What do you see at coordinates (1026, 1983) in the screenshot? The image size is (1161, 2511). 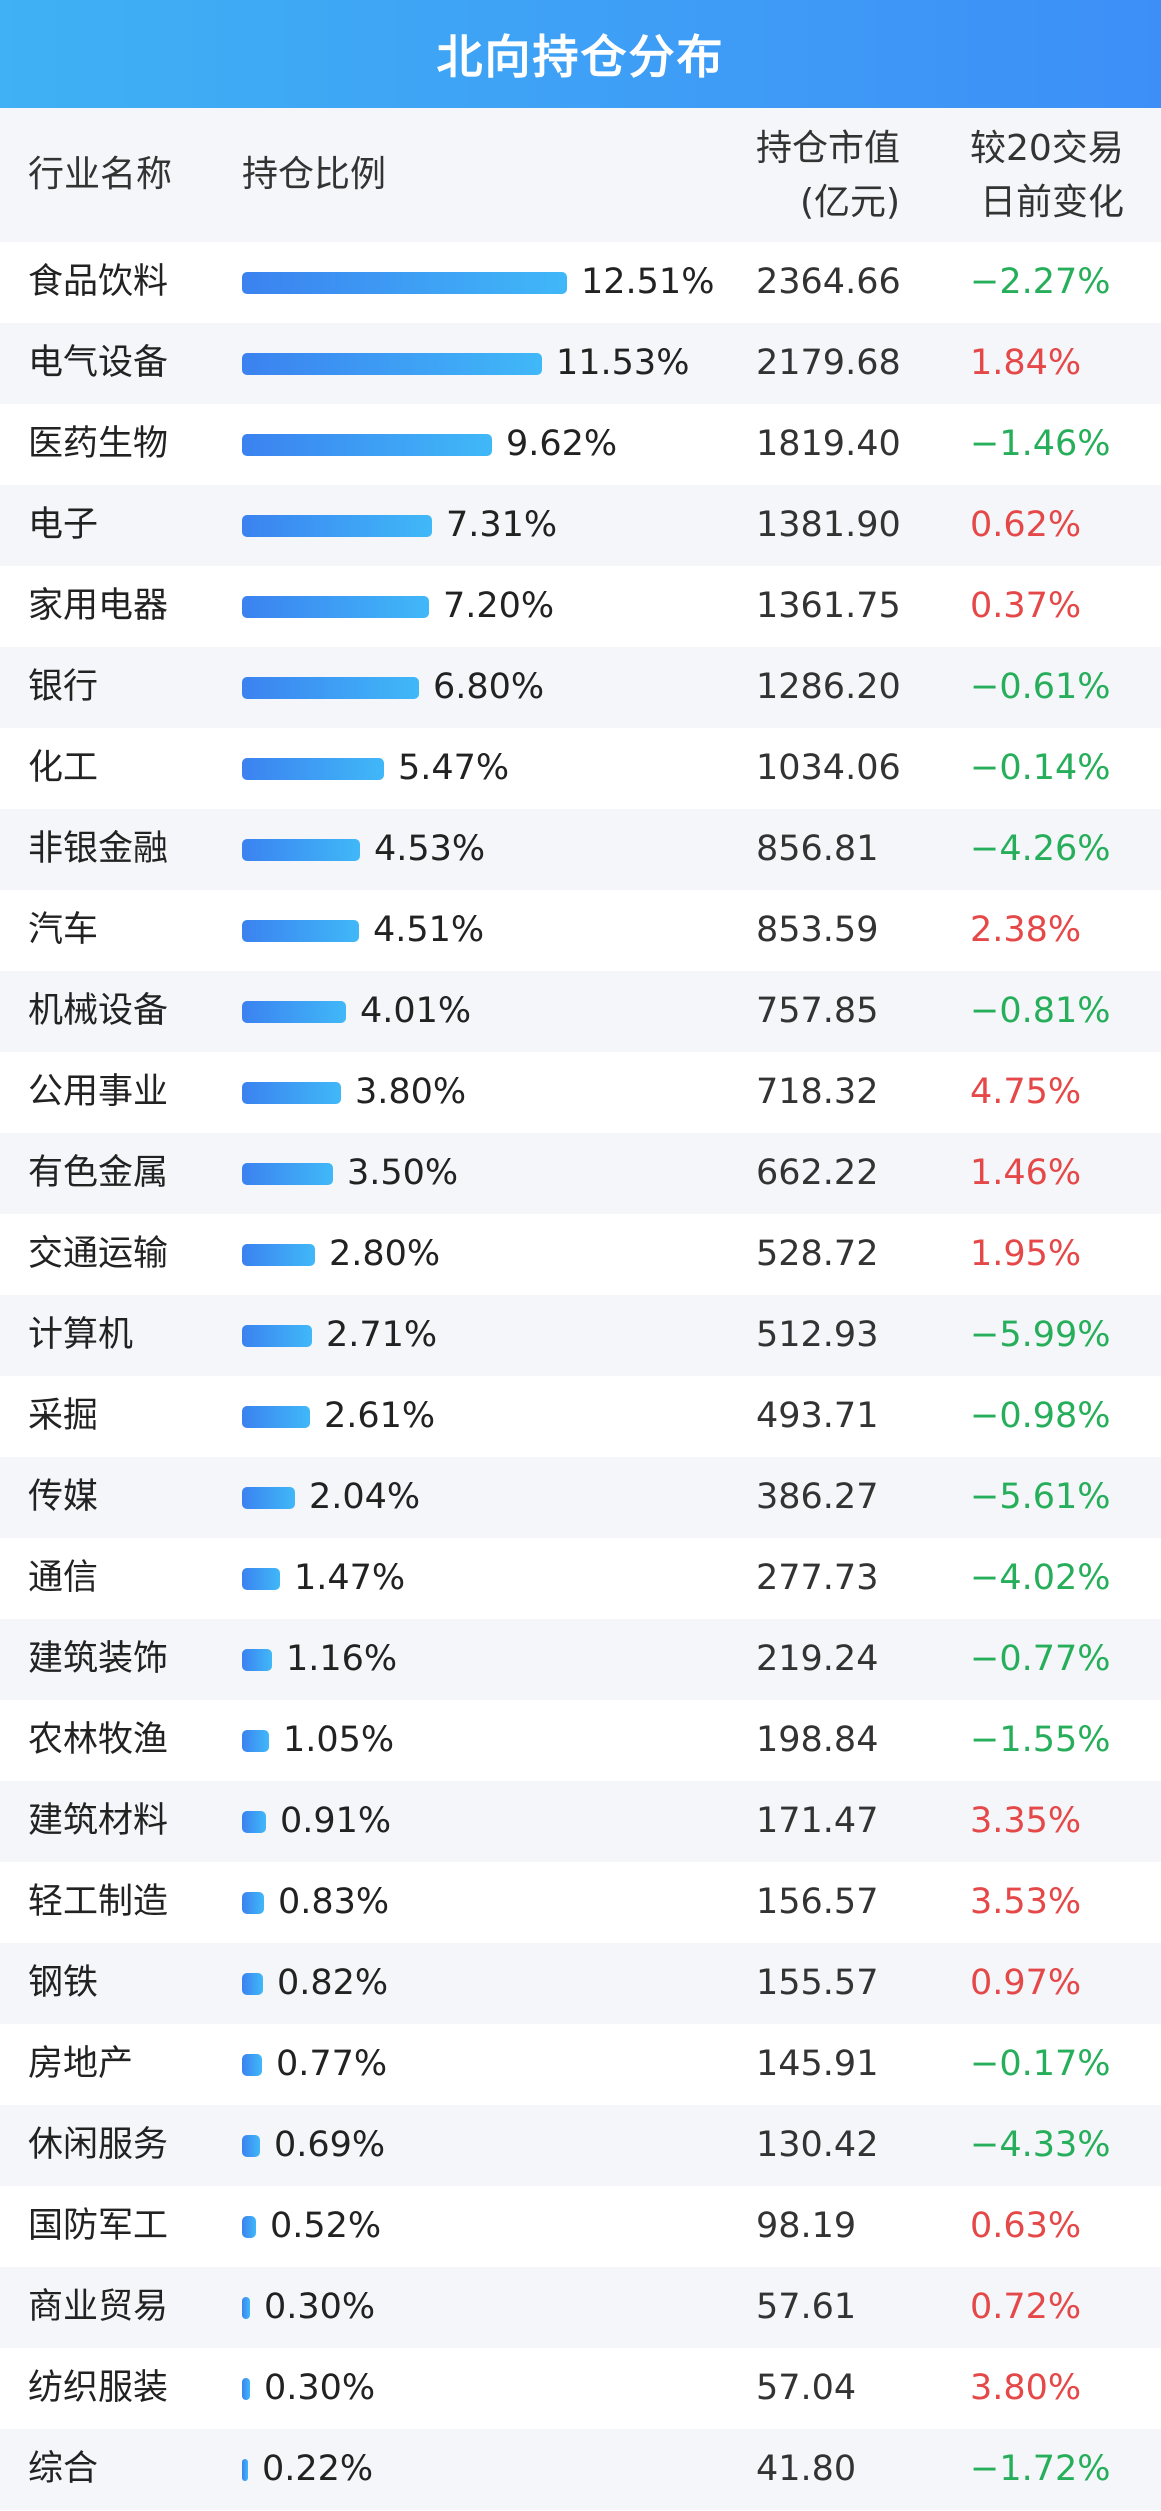 I see `change-value: 0.97%` at bounding box center [1026, 1983].